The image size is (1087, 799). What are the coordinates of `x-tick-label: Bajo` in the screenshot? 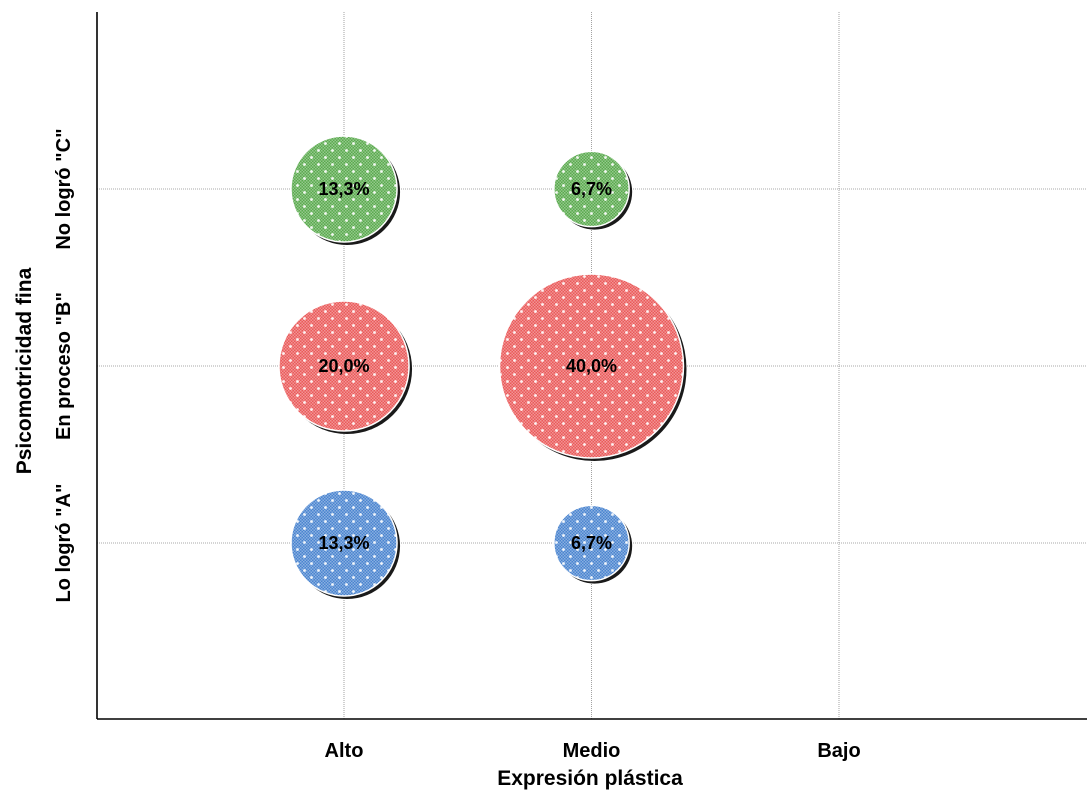 It's located at (838, 751).